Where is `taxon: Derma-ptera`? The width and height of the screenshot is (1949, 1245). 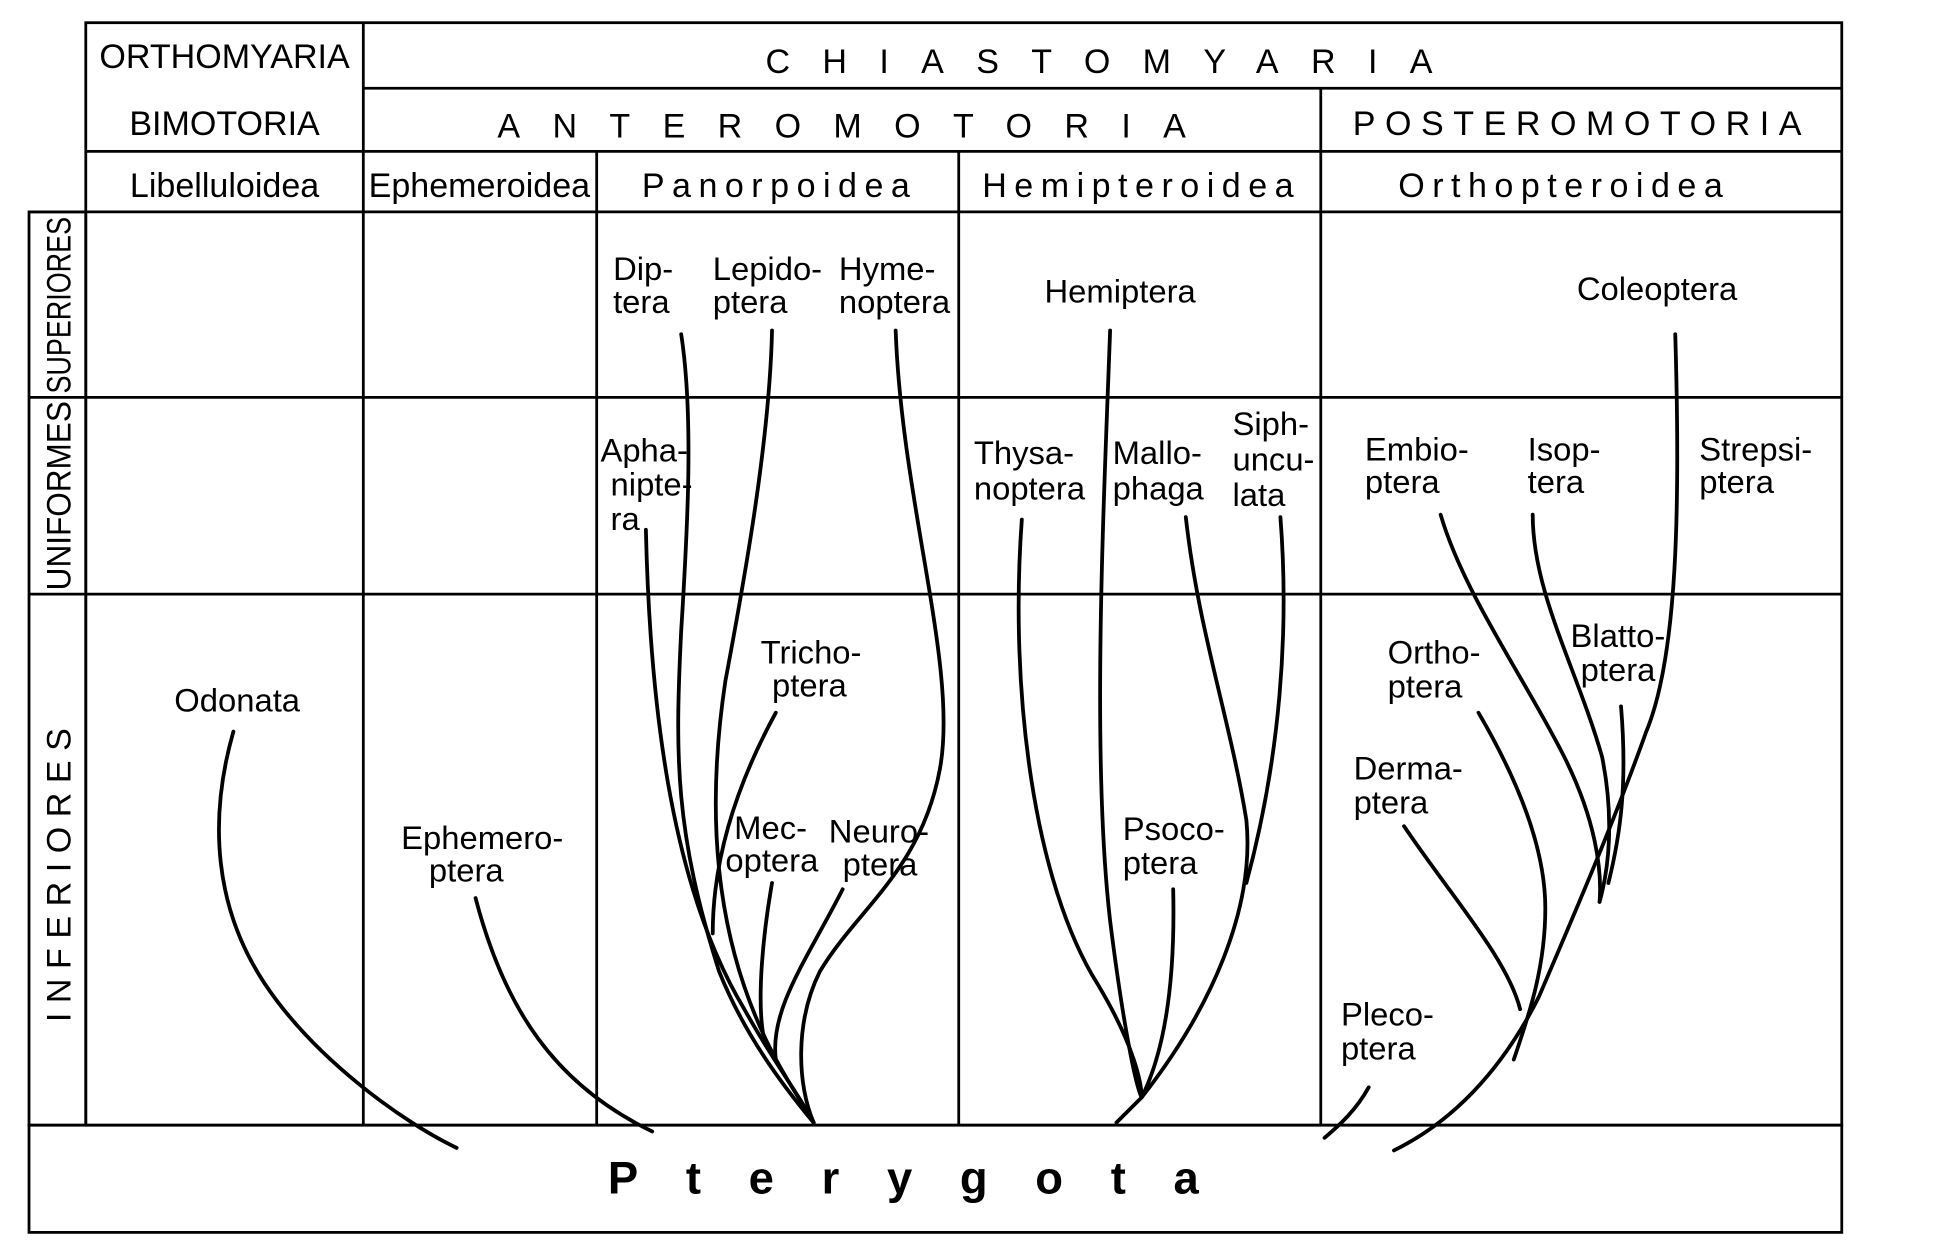
taxon: Derma-ptera is located at coordinates (1408, 785).